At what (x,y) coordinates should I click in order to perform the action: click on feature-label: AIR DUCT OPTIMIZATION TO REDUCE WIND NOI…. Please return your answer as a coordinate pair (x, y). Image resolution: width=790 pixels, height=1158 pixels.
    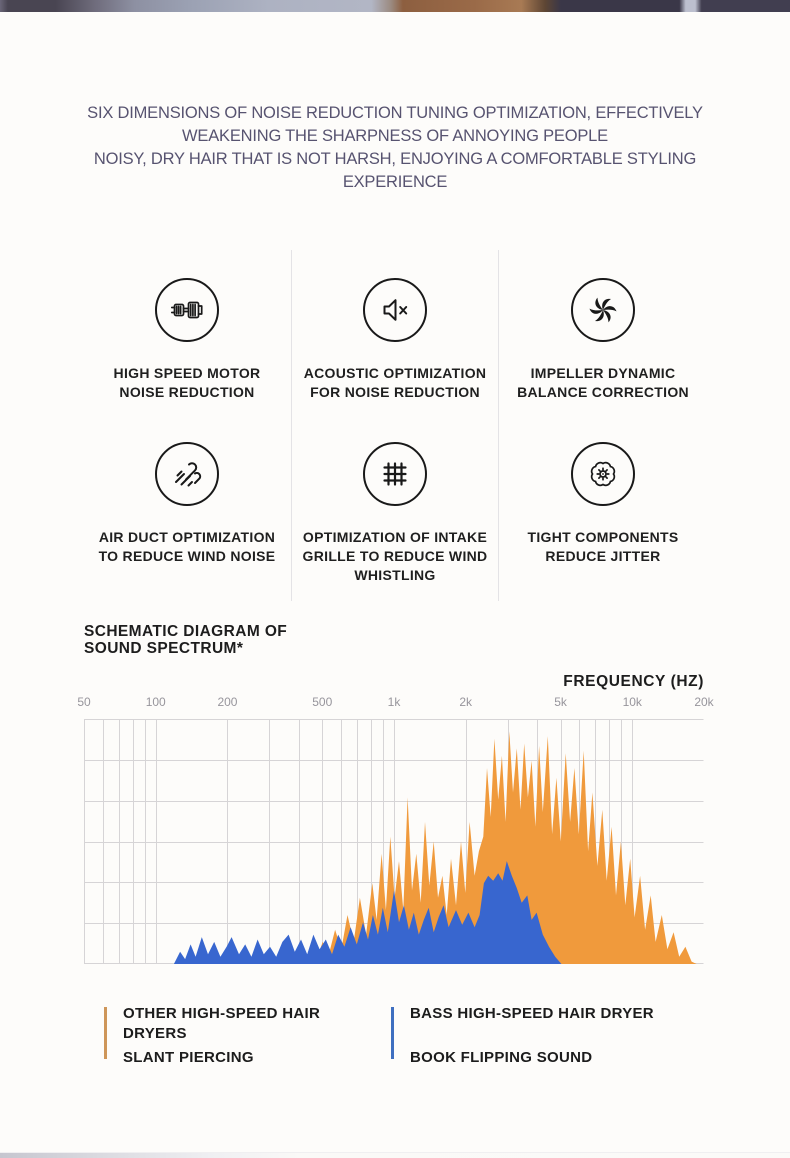
    Looking at the image, I should click on (187, 546).